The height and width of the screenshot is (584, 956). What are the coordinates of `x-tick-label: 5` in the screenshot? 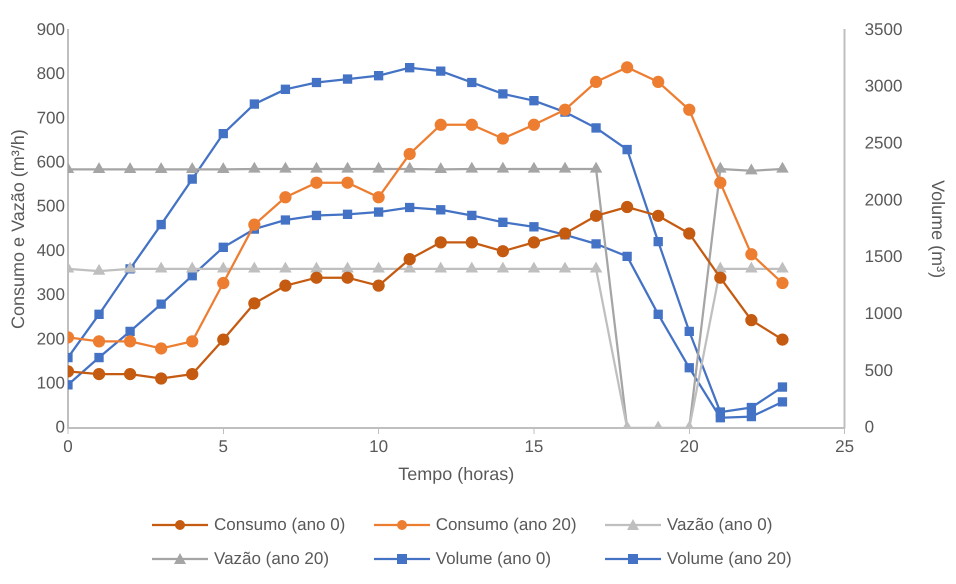 It's located at (223, 446).